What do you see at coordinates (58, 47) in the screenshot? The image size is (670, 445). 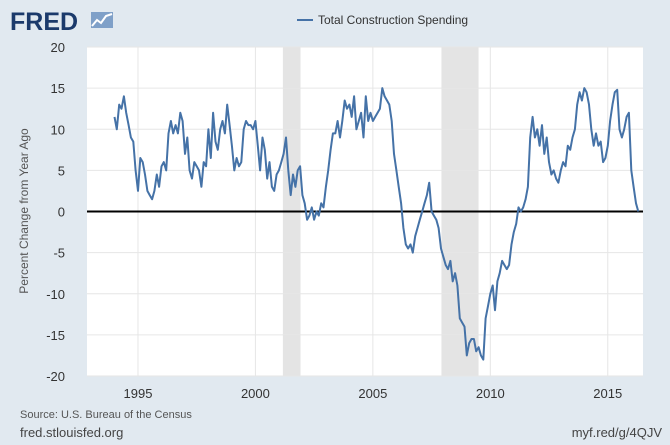 I see `y-tick-label: 20` at bounding box center [58, 47].